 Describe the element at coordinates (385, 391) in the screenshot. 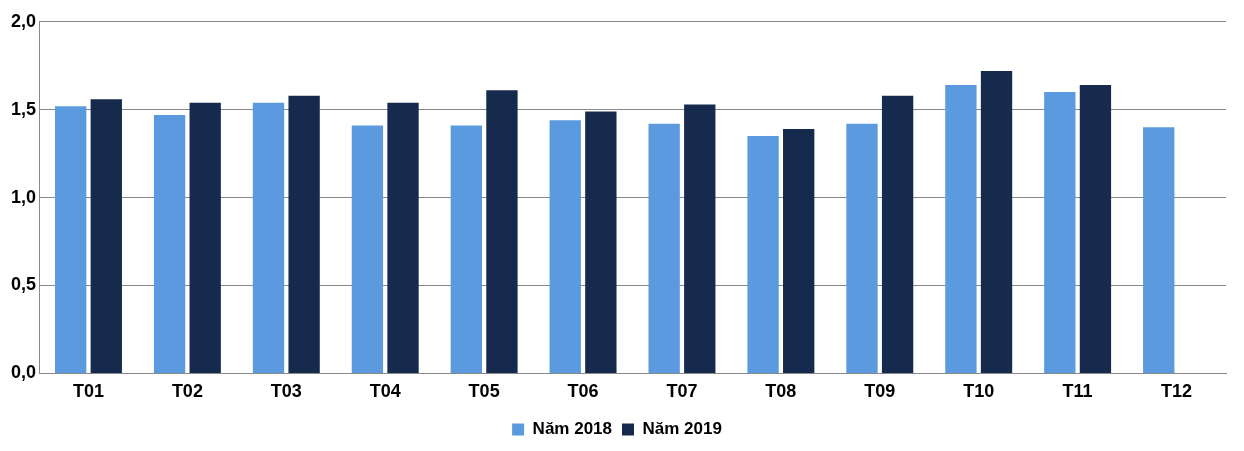

I see `x-tick-label: T04` at that location.